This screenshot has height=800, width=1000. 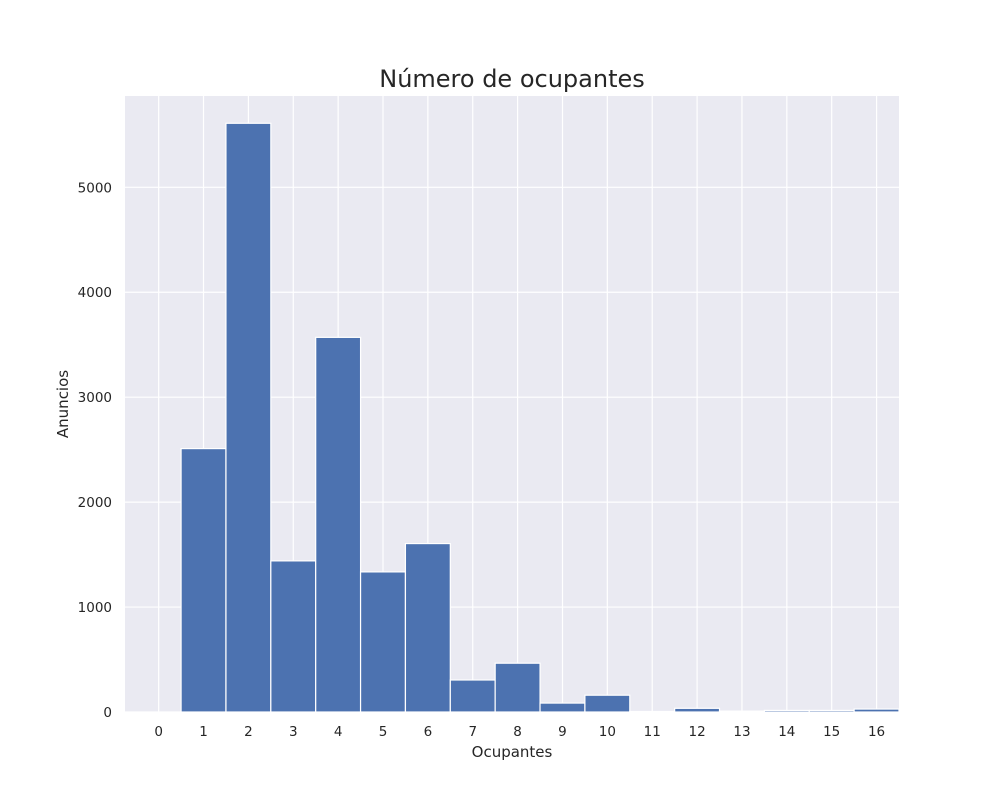 I want to click on x-tick-label: 6, so click(x=428, y=732).